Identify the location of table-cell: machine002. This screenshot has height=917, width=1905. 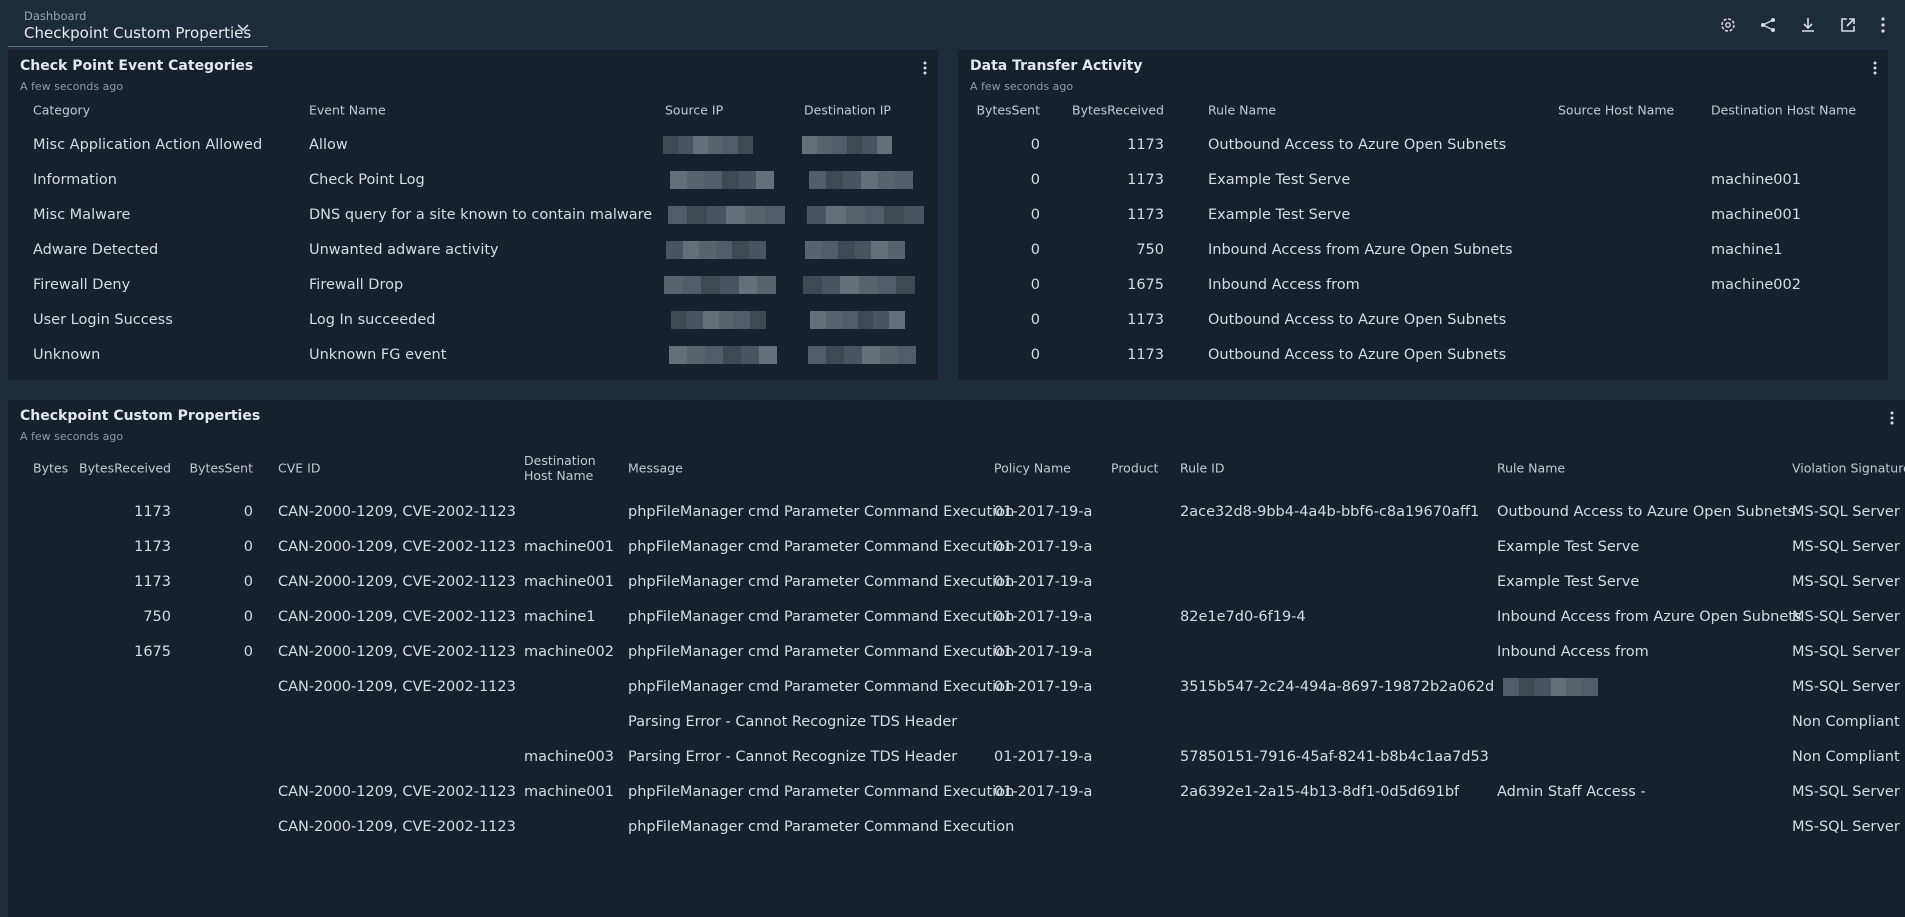
(1756, 285).